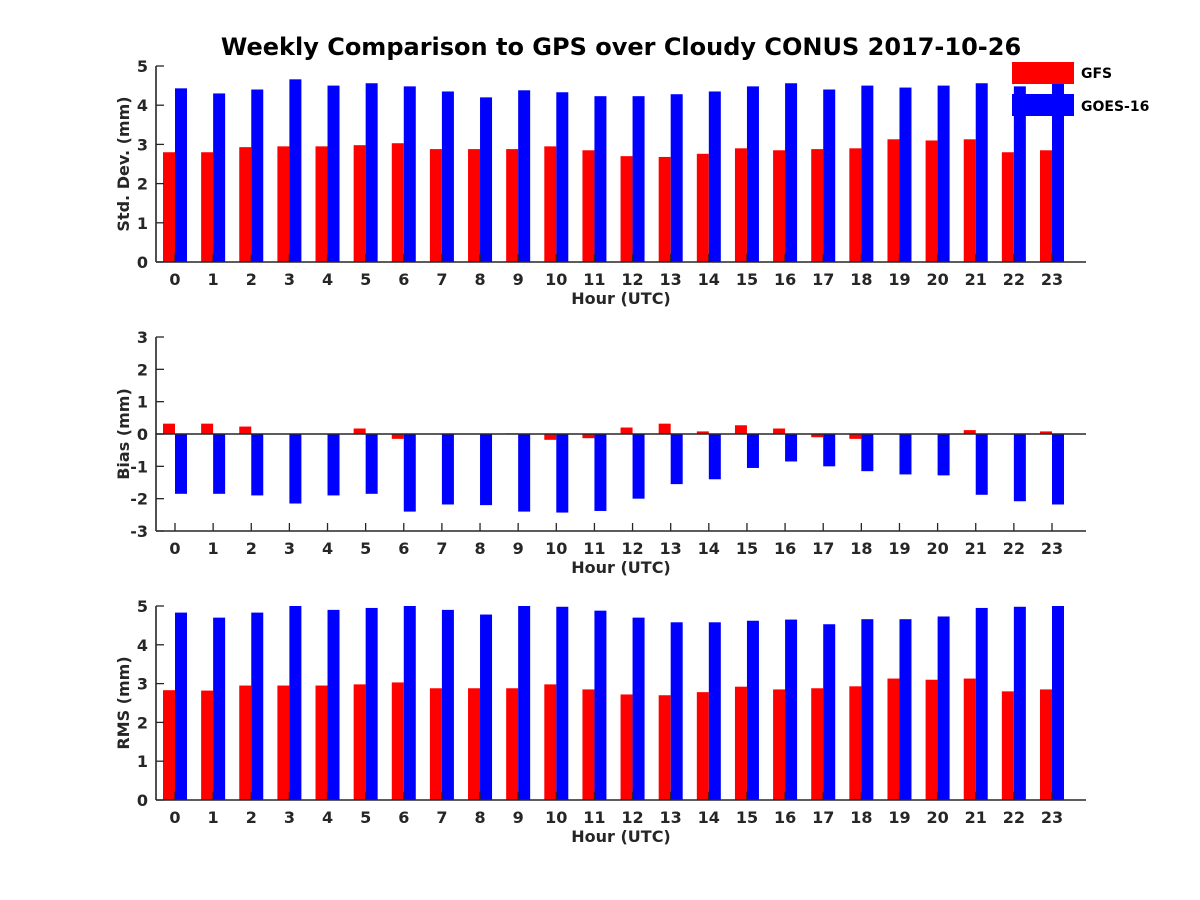  I want to click on x-tick-label: 1, so click(213, 548).